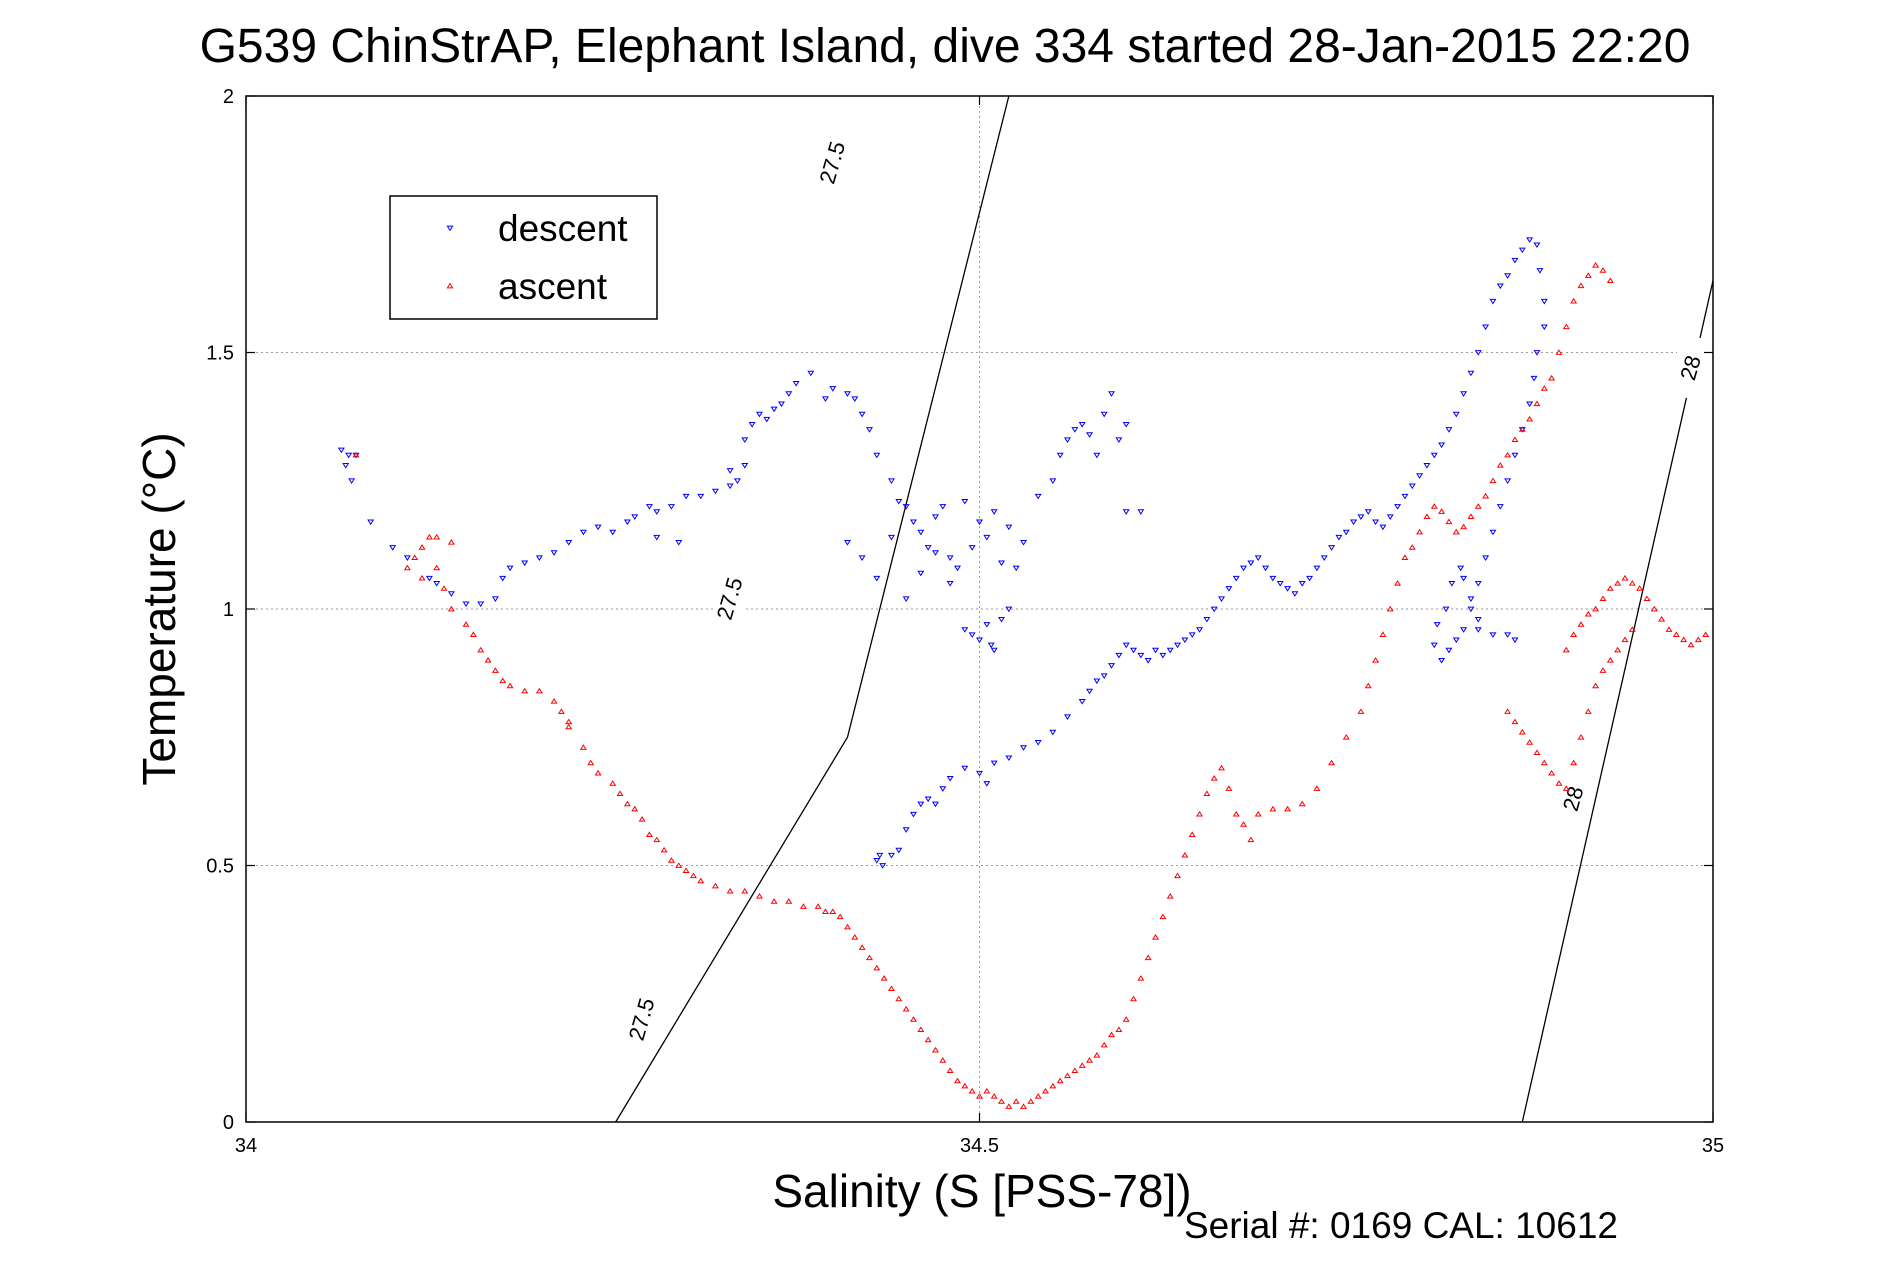 This screenshot has height=1262, width=1891. Describe the element at coordinates (1573, 798) in the screenshot. I see `isopycnal-label-bg` at that location.